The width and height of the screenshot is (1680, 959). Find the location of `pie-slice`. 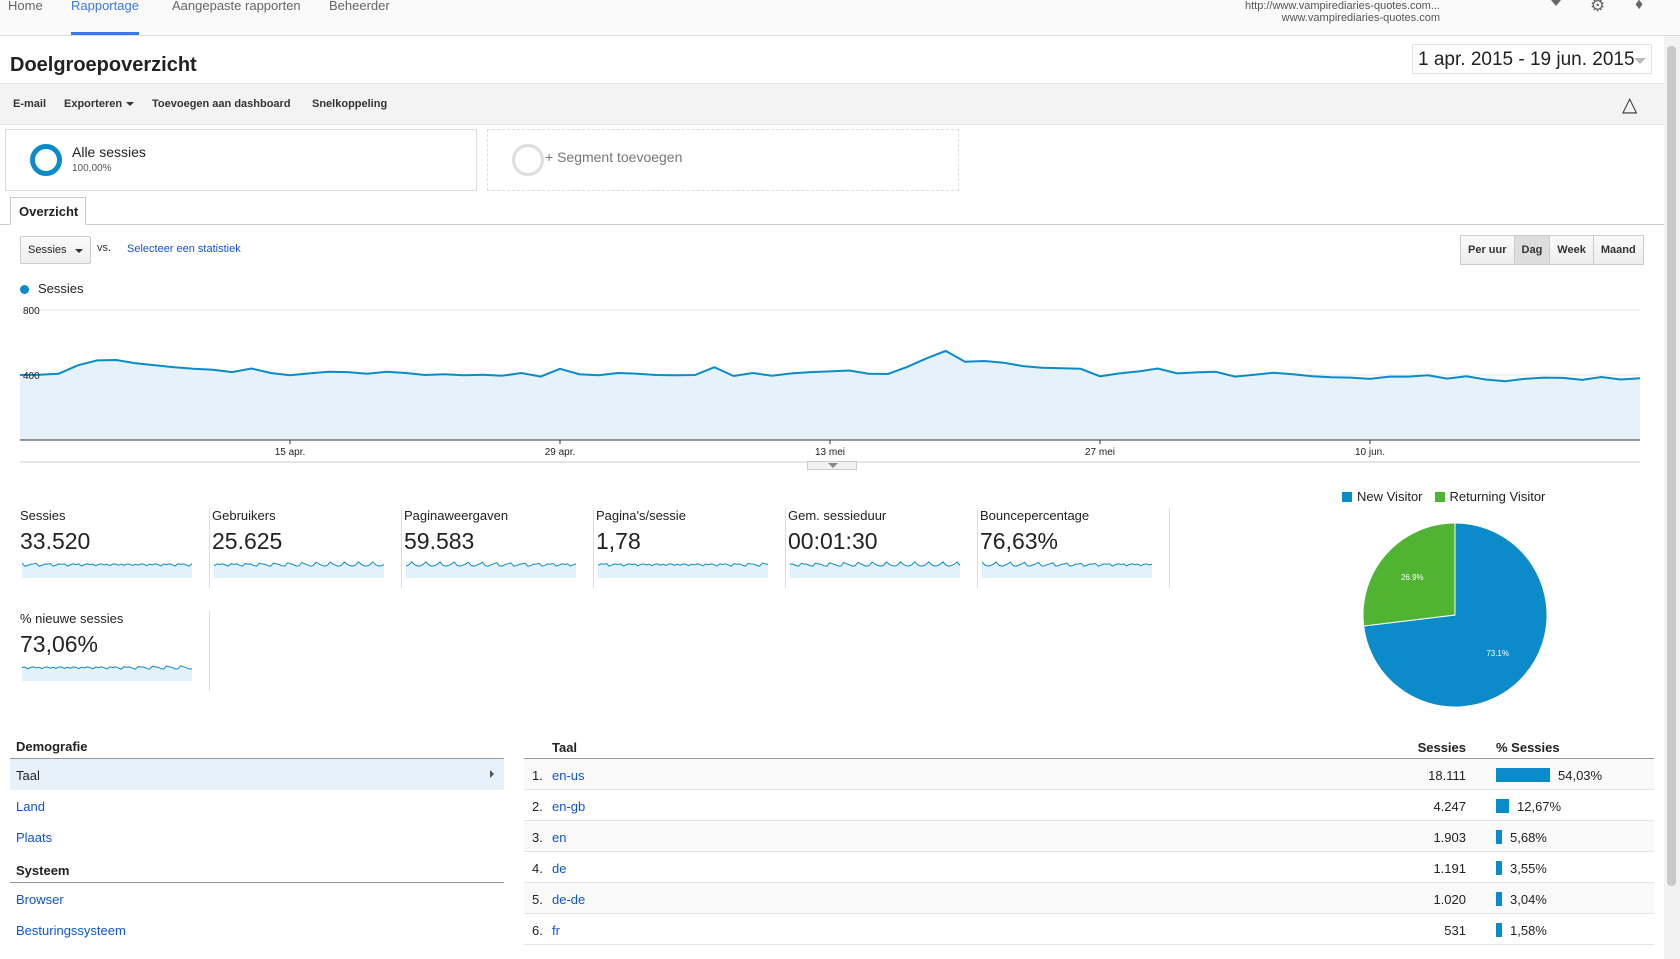

pie-slice is located at coordinates (1409, 574).